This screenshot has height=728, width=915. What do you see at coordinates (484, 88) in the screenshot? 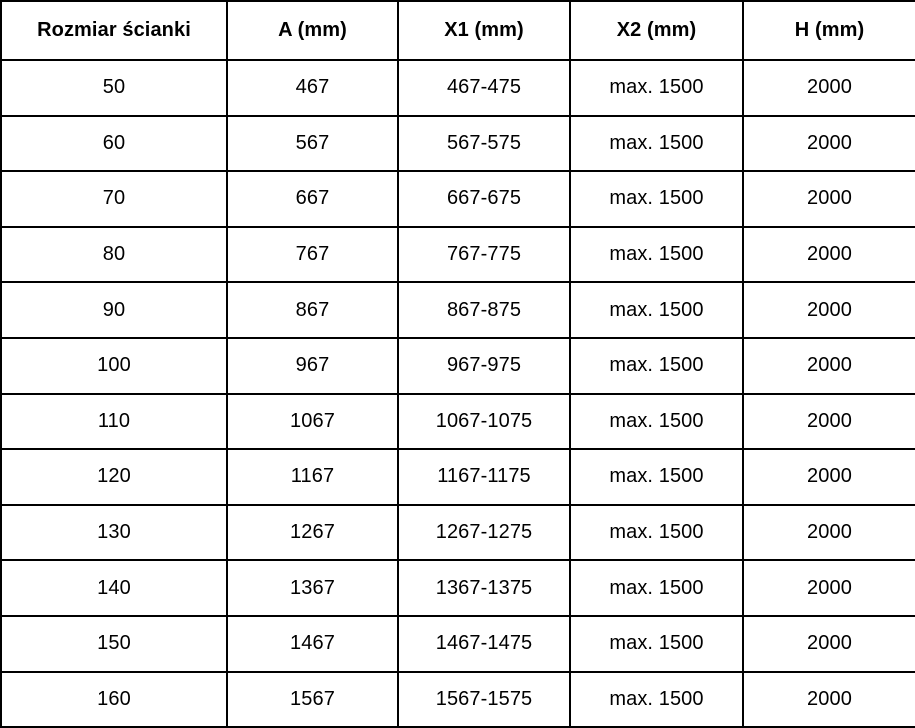
I see `cell-x1: 467-475` at bounding box center [484, 88].